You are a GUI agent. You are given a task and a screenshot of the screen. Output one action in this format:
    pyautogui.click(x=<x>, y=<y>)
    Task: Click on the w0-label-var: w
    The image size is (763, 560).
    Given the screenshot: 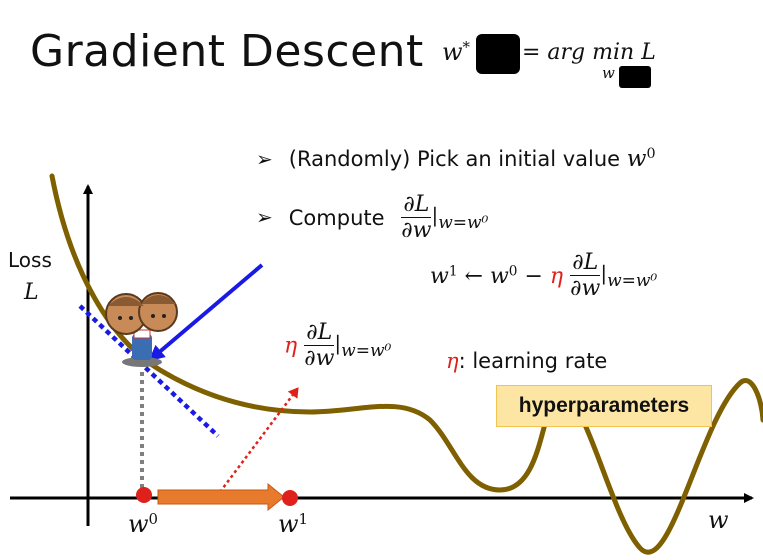 What is the action you would take?
    pyautogui.click(x=138, y=524)
    